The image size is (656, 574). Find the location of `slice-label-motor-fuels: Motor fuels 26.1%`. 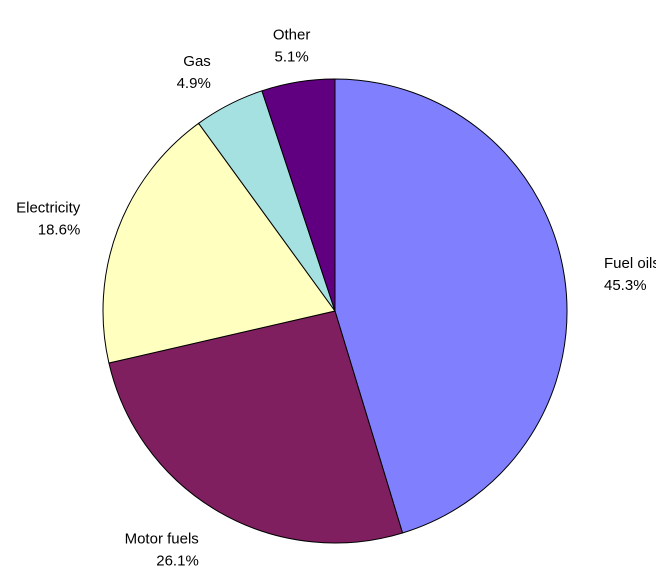

slice-label-motor-fuels: Motor fuels 26.1% is located at coordinates (162, 549).